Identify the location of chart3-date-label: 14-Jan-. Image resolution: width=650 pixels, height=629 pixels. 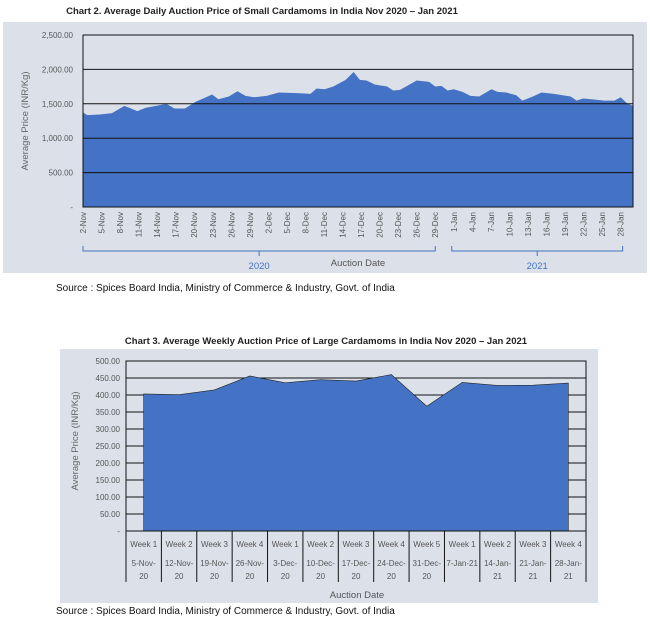
(497, 563).